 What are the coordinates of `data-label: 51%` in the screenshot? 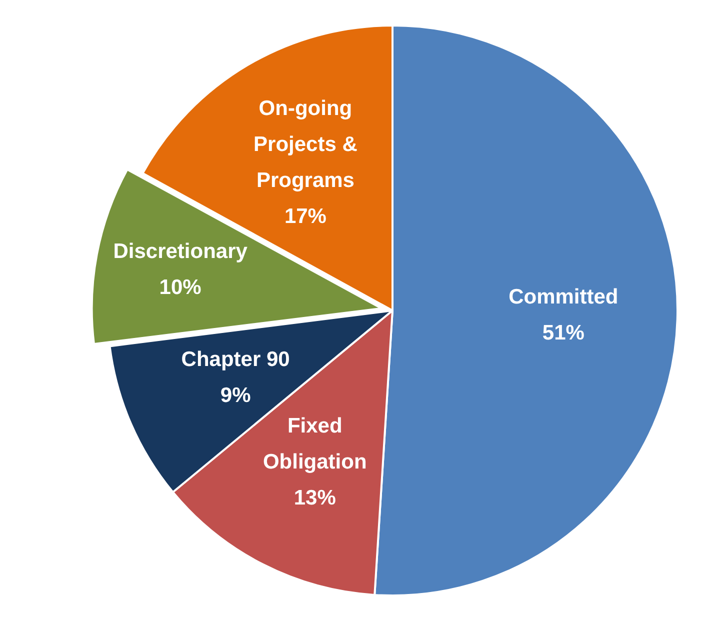 It's located at (563, 333).